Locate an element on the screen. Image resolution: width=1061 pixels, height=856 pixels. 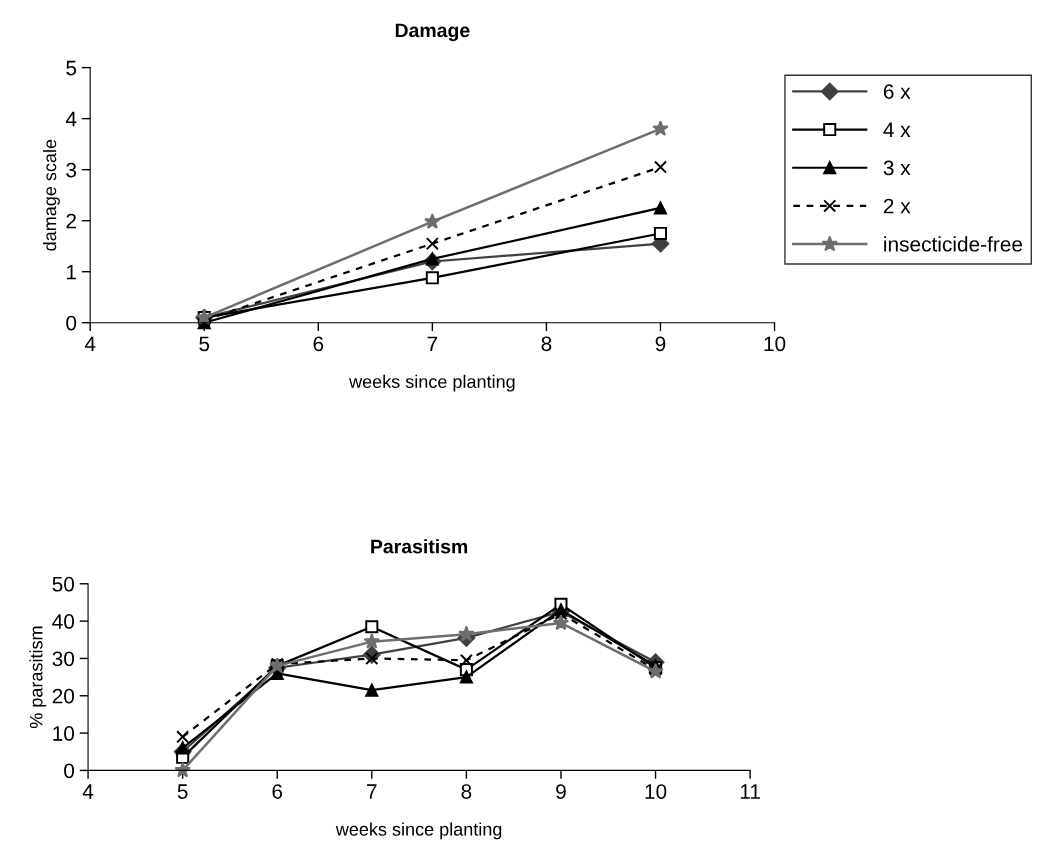
legend-label: insecticide-free is located at coordinates (953, 244).